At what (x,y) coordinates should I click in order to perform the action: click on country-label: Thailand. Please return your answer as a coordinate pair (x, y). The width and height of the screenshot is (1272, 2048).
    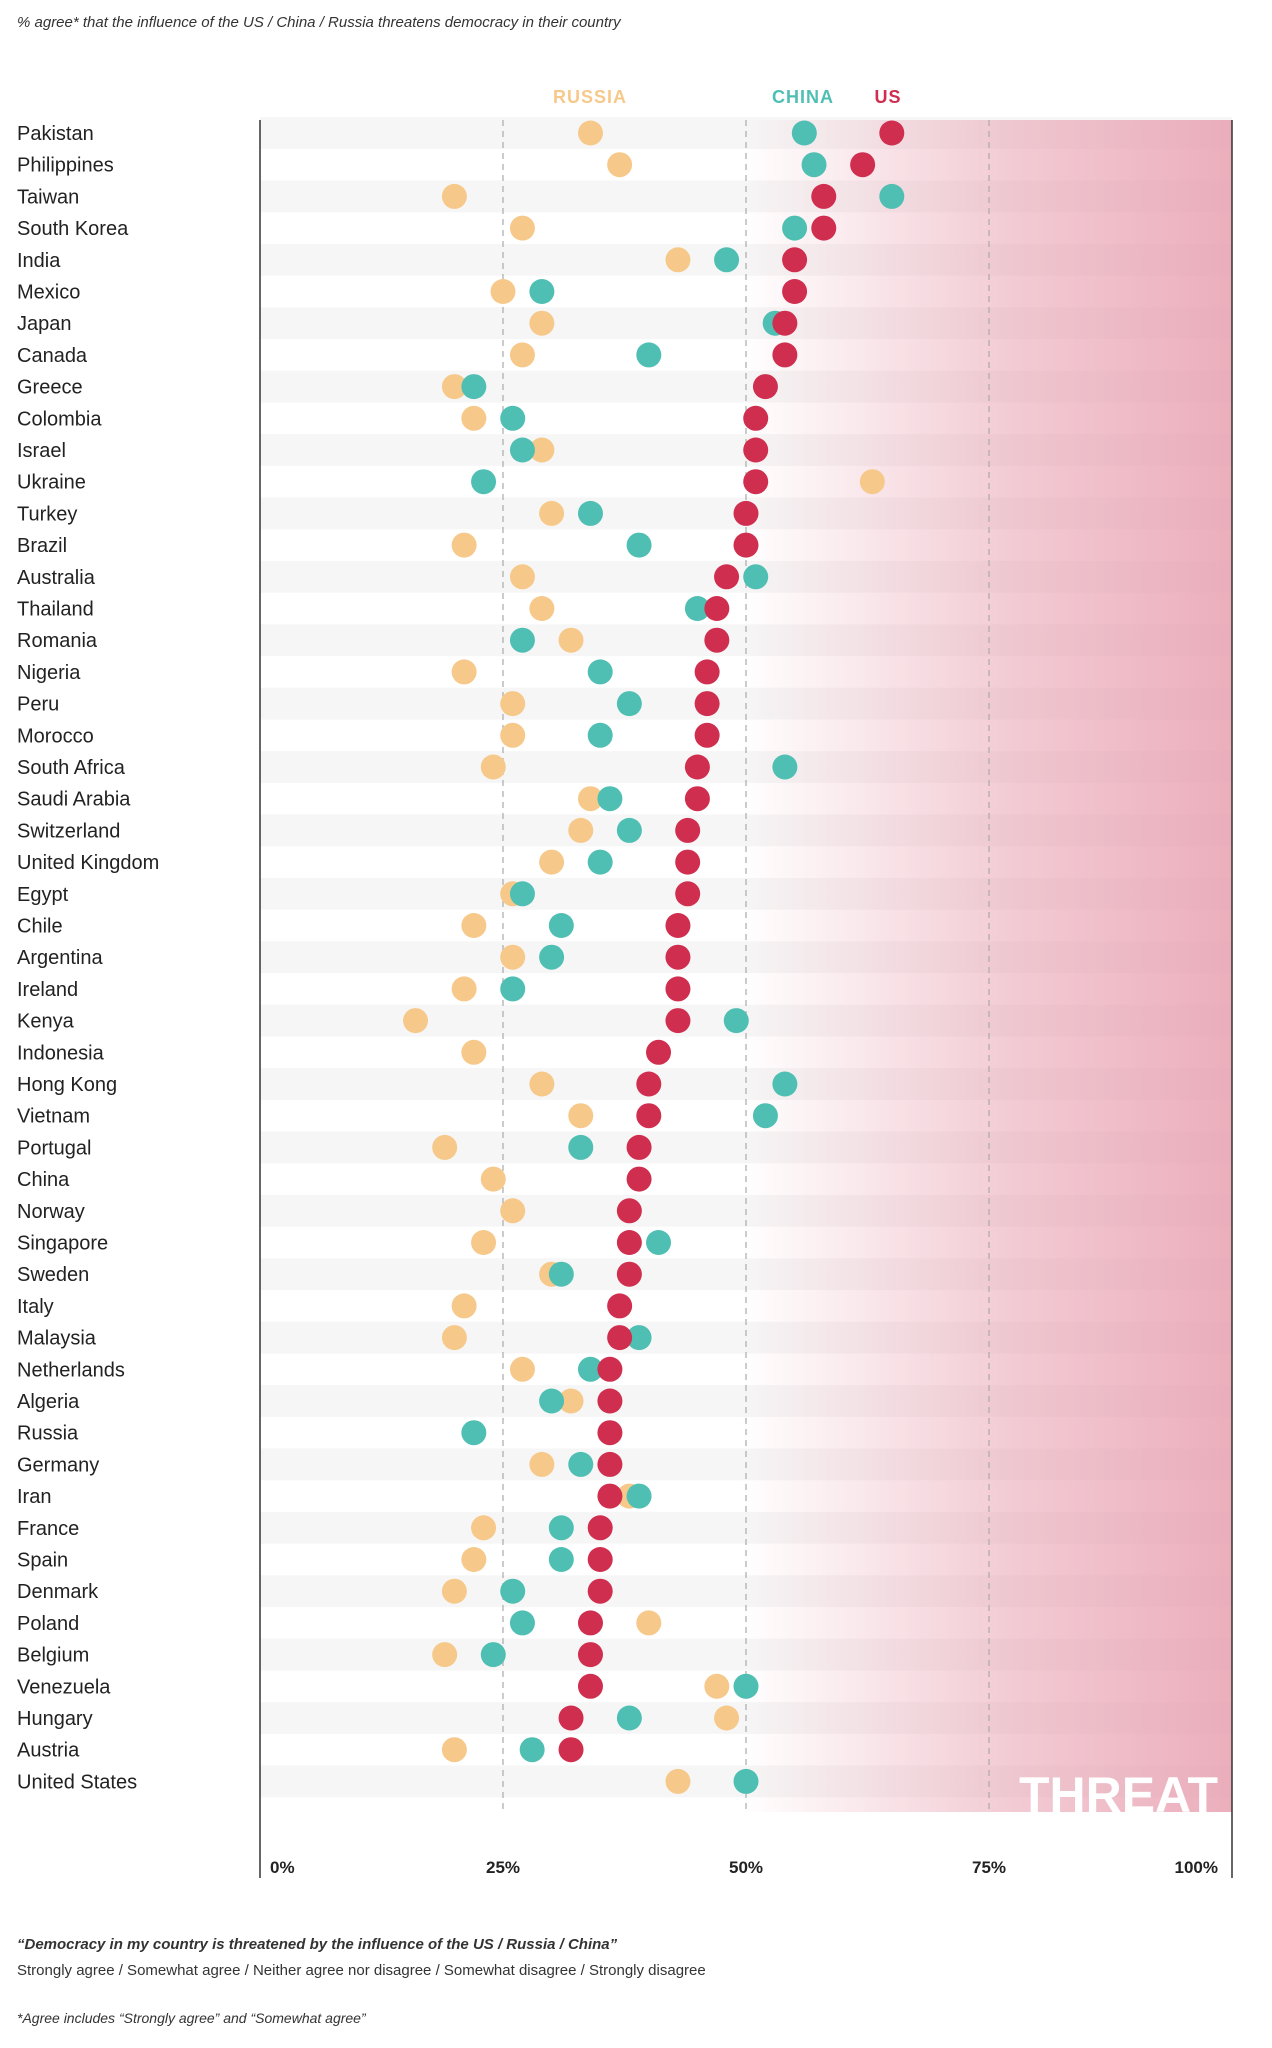
    Looking at the image, I should click on (55, 610).